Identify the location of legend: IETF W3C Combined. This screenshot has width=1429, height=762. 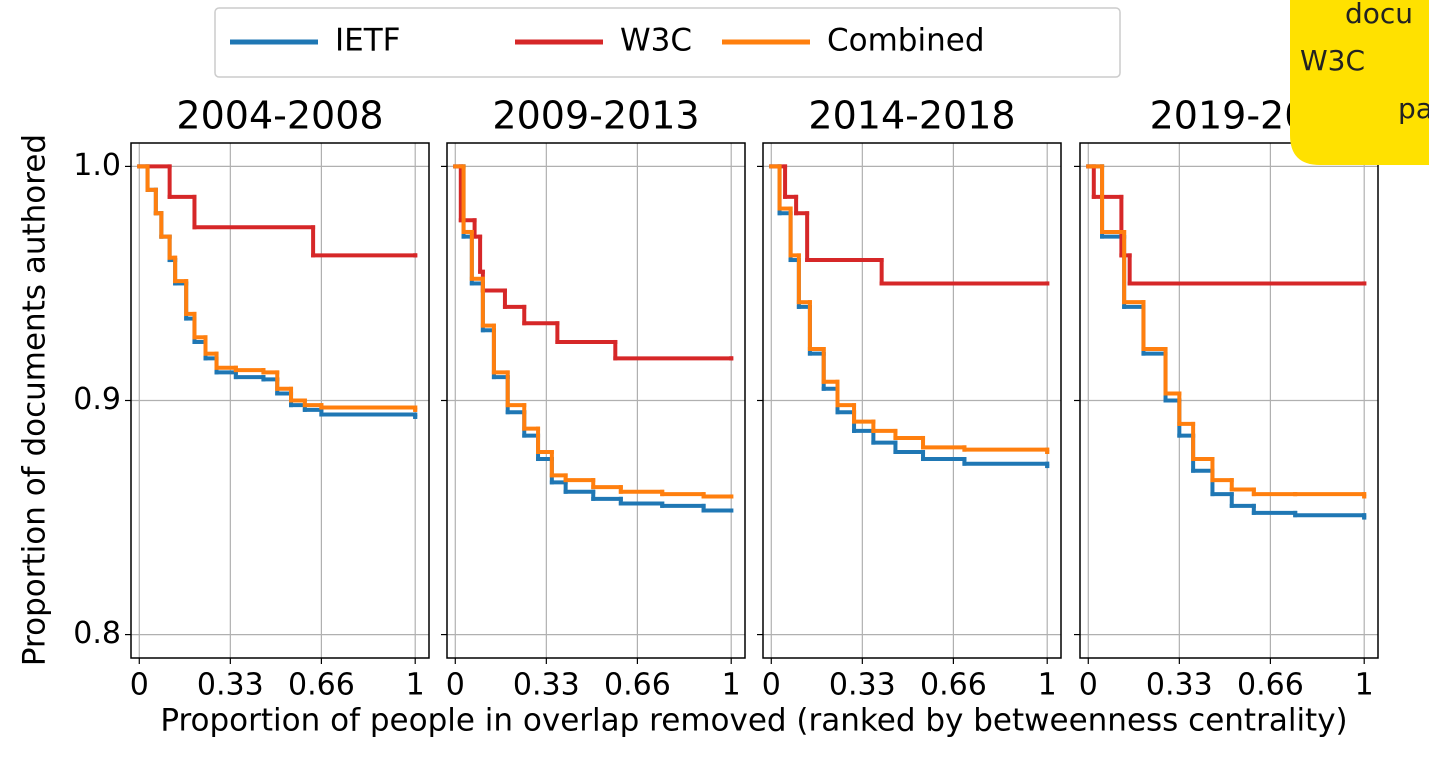
(607, 41).